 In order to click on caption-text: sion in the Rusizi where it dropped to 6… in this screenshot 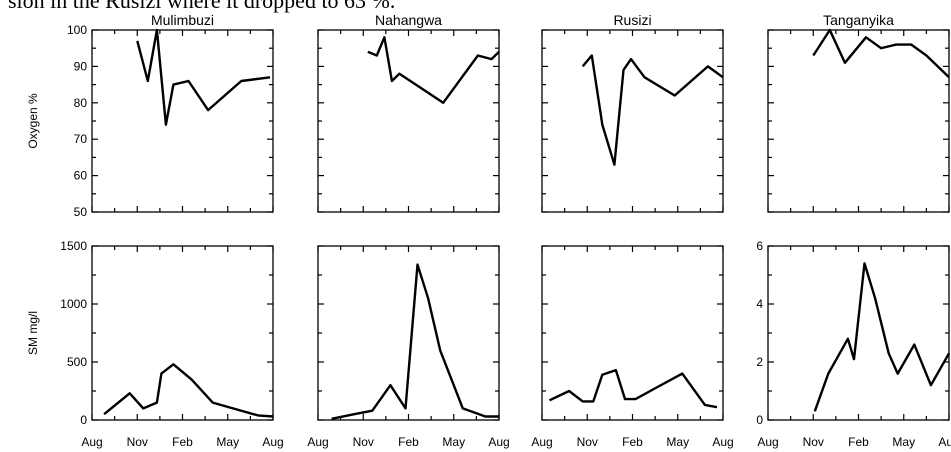, I will do `click(202, 6)`.